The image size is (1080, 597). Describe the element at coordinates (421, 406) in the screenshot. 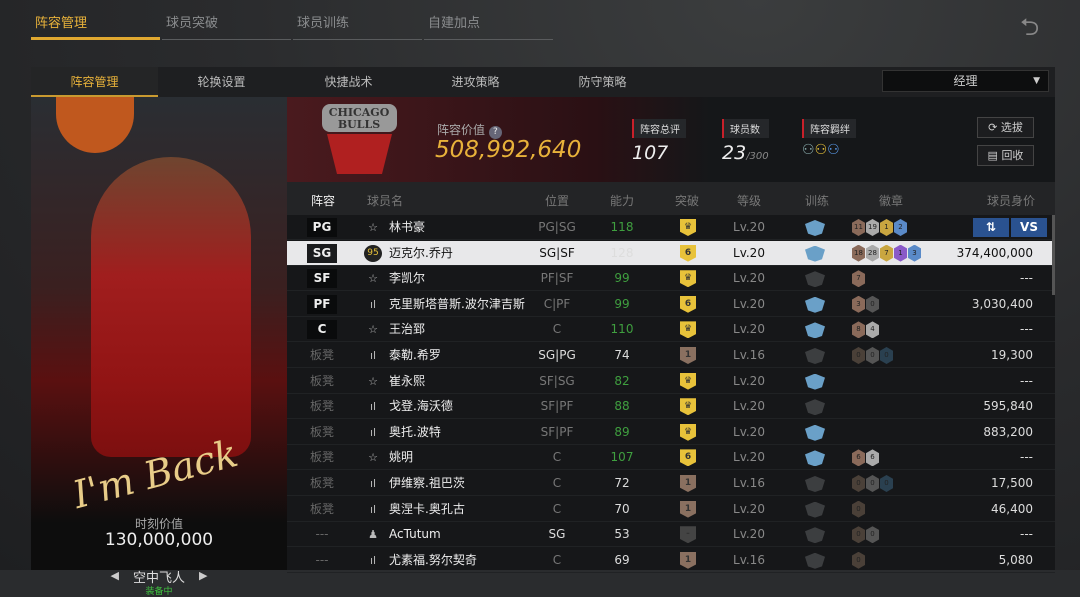

I see `player-name: 戈登.海沃德` at that location.